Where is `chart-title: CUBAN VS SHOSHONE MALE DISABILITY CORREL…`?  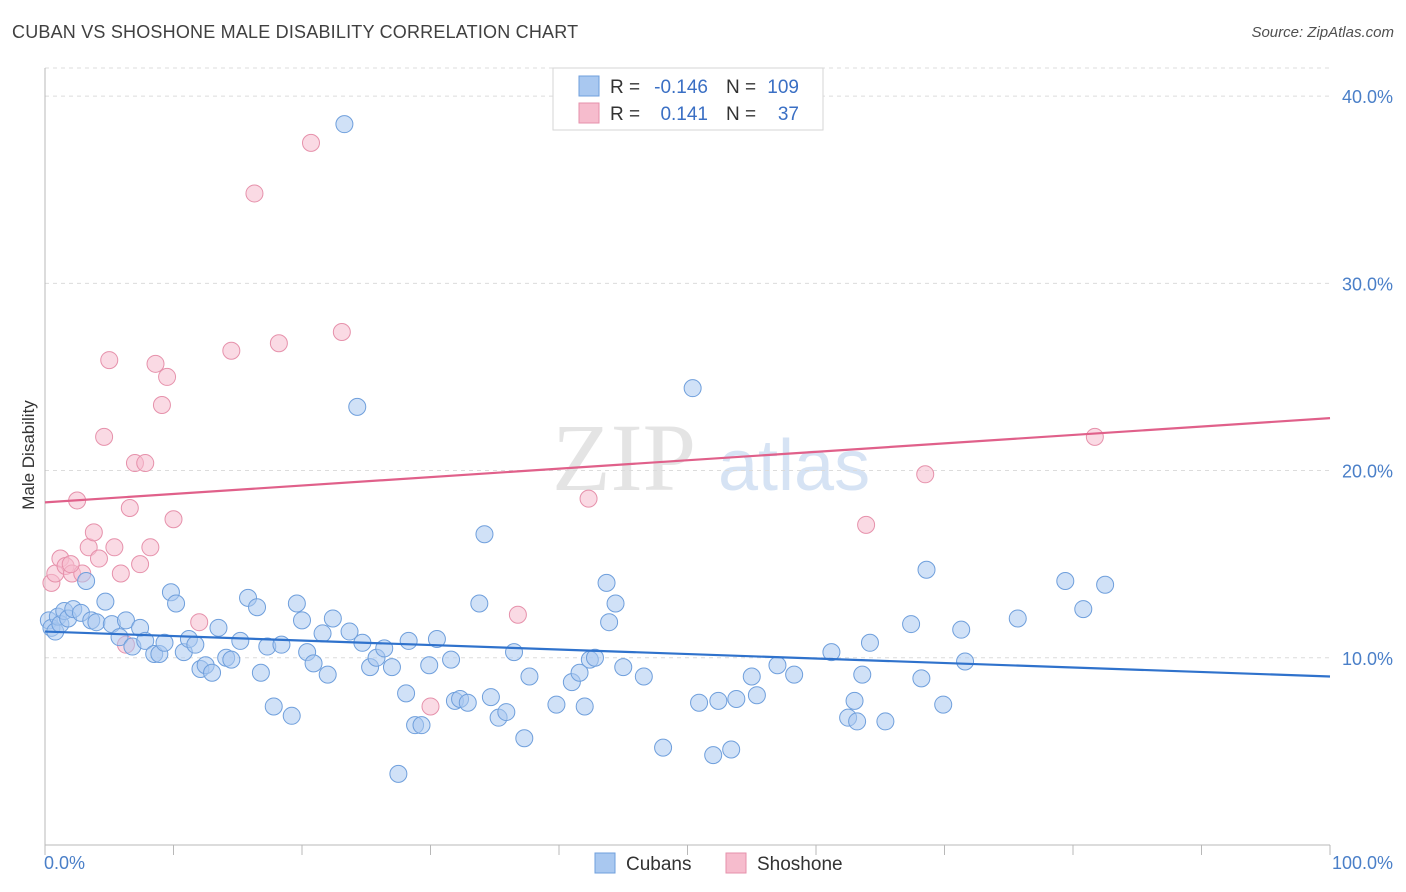 chart-title: CUBAN VS SHOSHONE MALE DISABILITY CORREL… is located at coordinates (295, 32).